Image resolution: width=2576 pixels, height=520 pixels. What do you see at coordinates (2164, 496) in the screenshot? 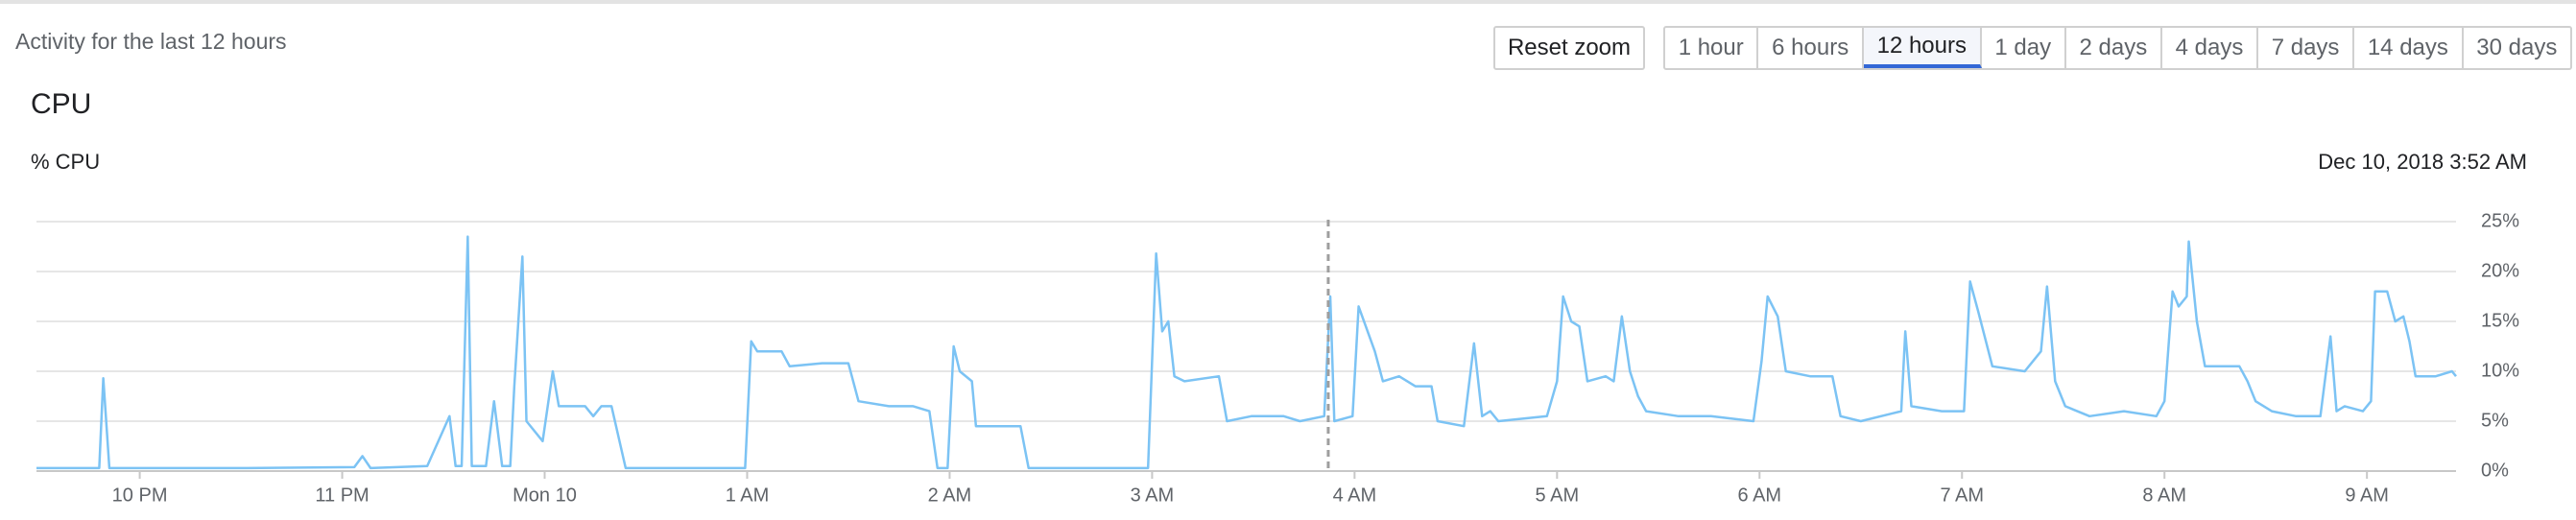
I see `x-tick-label: 8 AM` at bounding box center [2164, 496].